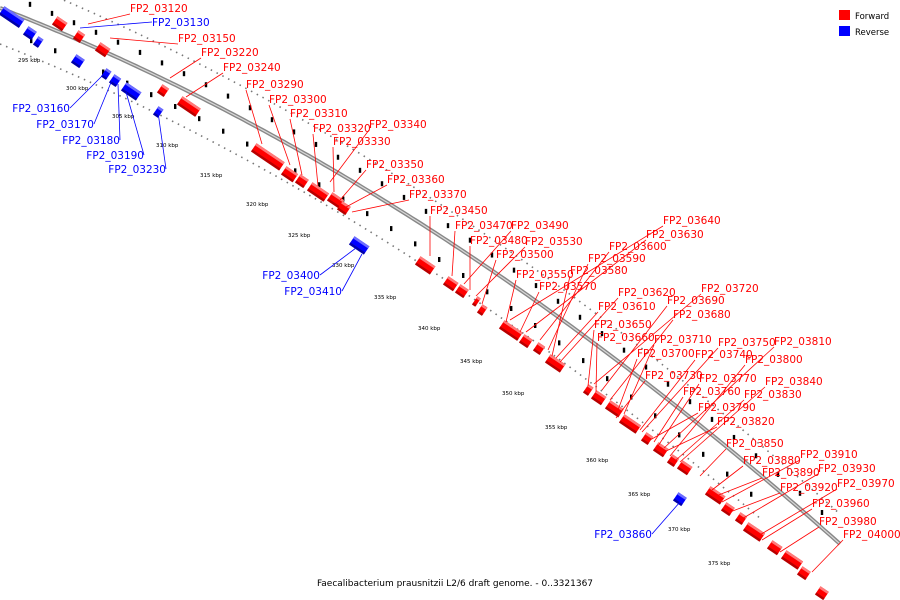 Image resolution: width=900 pixels, height=600 pixels. What do you see at coordinates (772, 461) in the screenshot?
I see `forward-gene-label: FP2_03880` at bounding box center [772, 461].